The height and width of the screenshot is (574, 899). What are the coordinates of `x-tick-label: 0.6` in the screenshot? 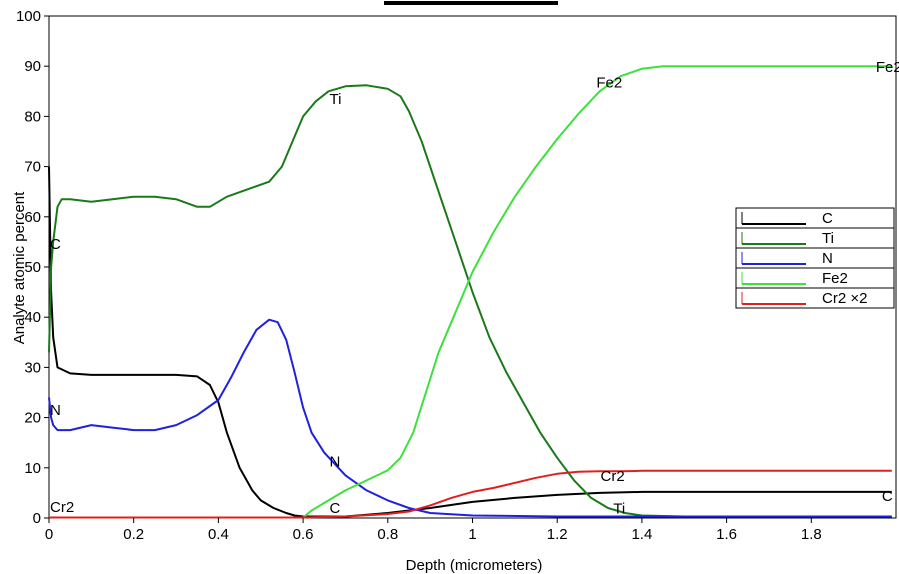 It's located at (303, 534).